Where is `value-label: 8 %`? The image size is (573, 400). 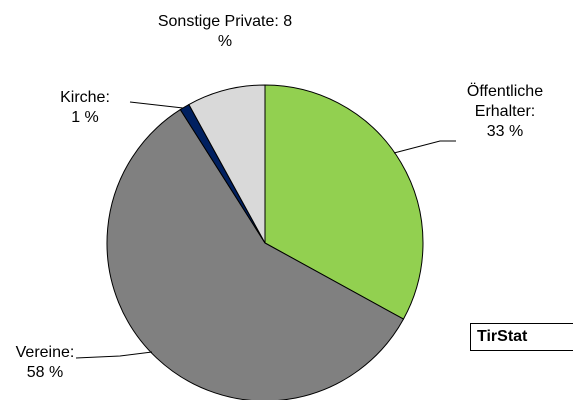 value-label: 8 % is located at coordinates (255, 31).